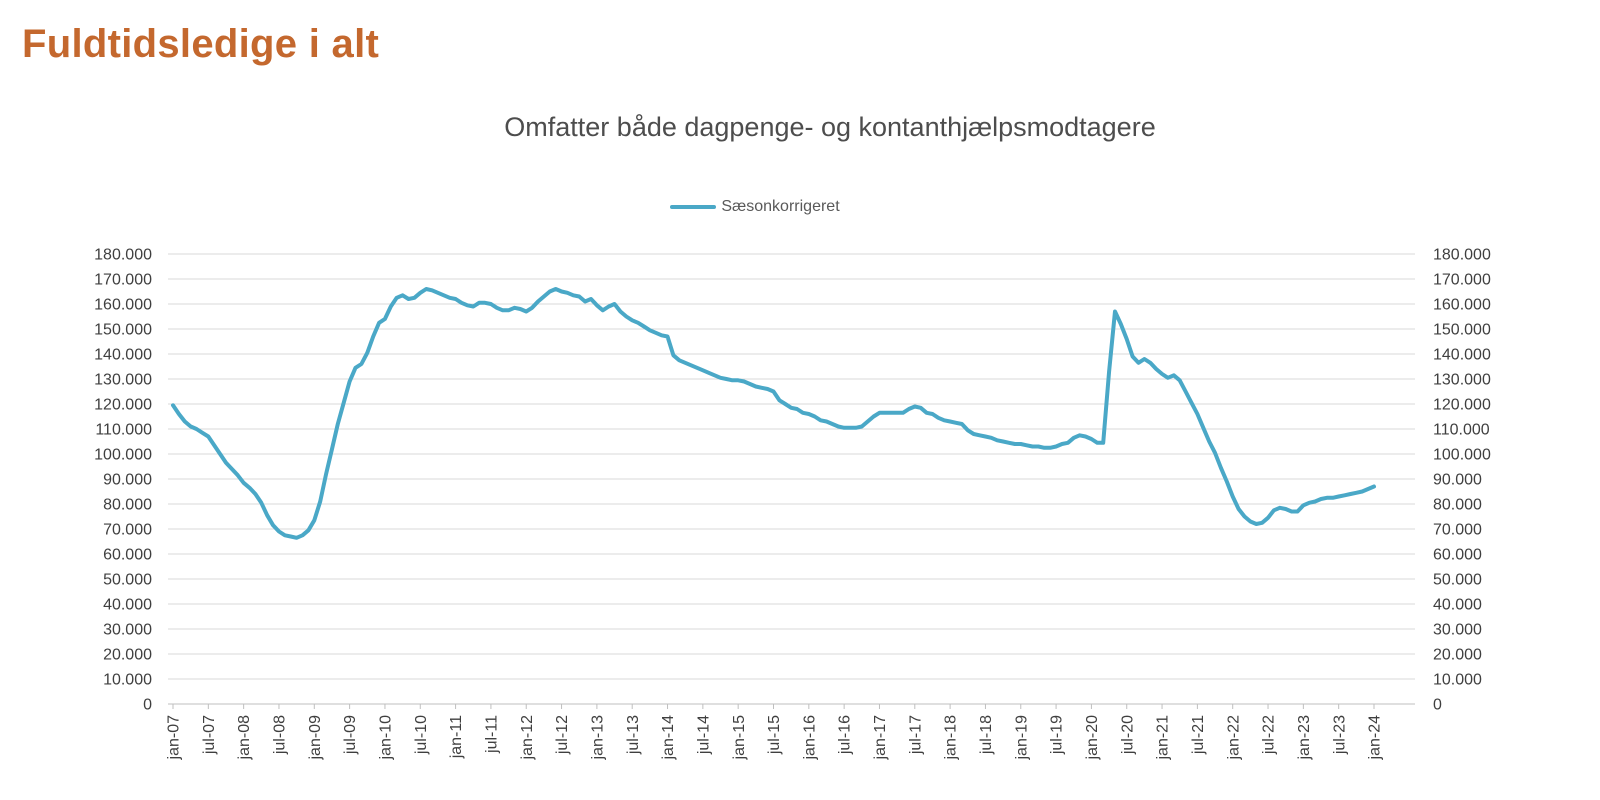  I want to click on y-axis-label-right: 100.000, so click(1462, 455).